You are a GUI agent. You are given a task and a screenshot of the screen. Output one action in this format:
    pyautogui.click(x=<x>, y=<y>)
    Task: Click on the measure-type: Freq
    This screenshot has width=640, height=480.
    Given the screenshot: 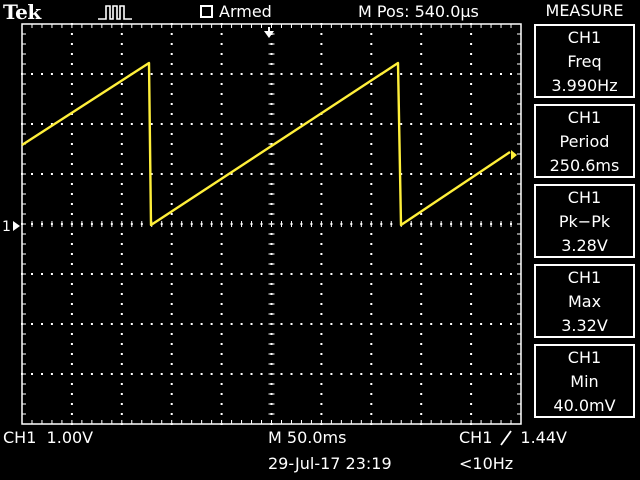 What is the action you would take?
    pyautogui.click(x=584, y=61)
    